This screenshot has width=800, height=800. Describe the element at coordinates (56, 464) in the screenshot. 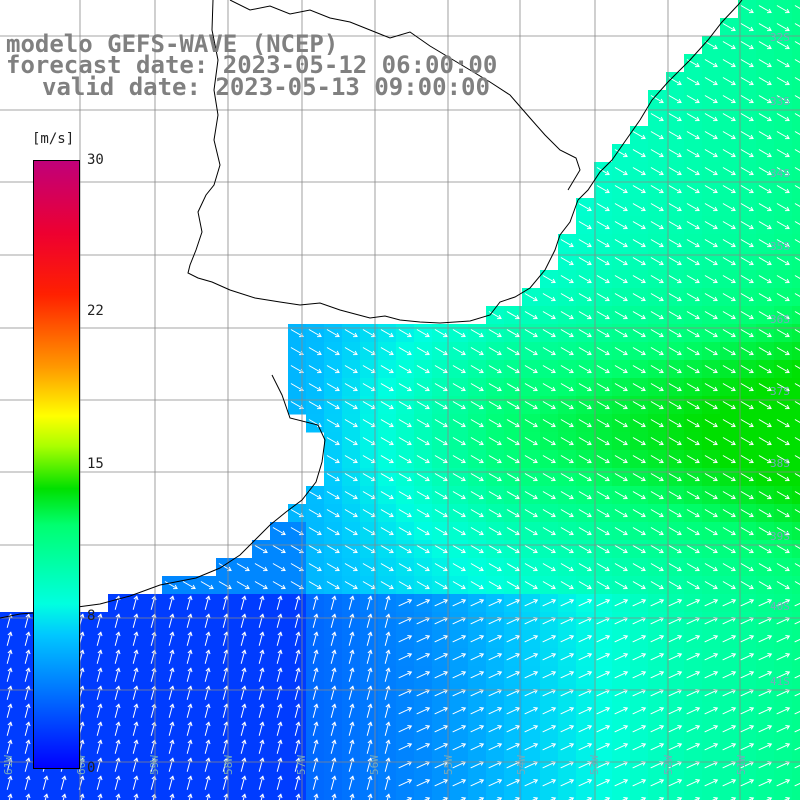

I see `colorbar` at that location.